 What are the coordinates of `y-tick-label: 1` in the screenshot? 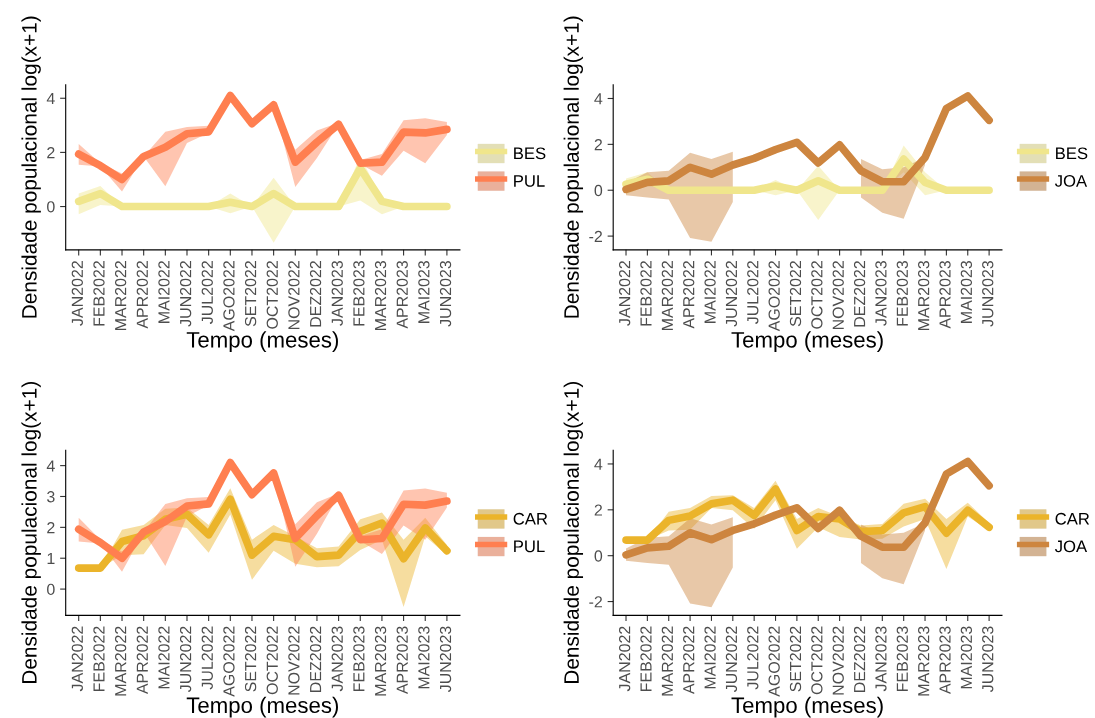 It's located at (51, 559).